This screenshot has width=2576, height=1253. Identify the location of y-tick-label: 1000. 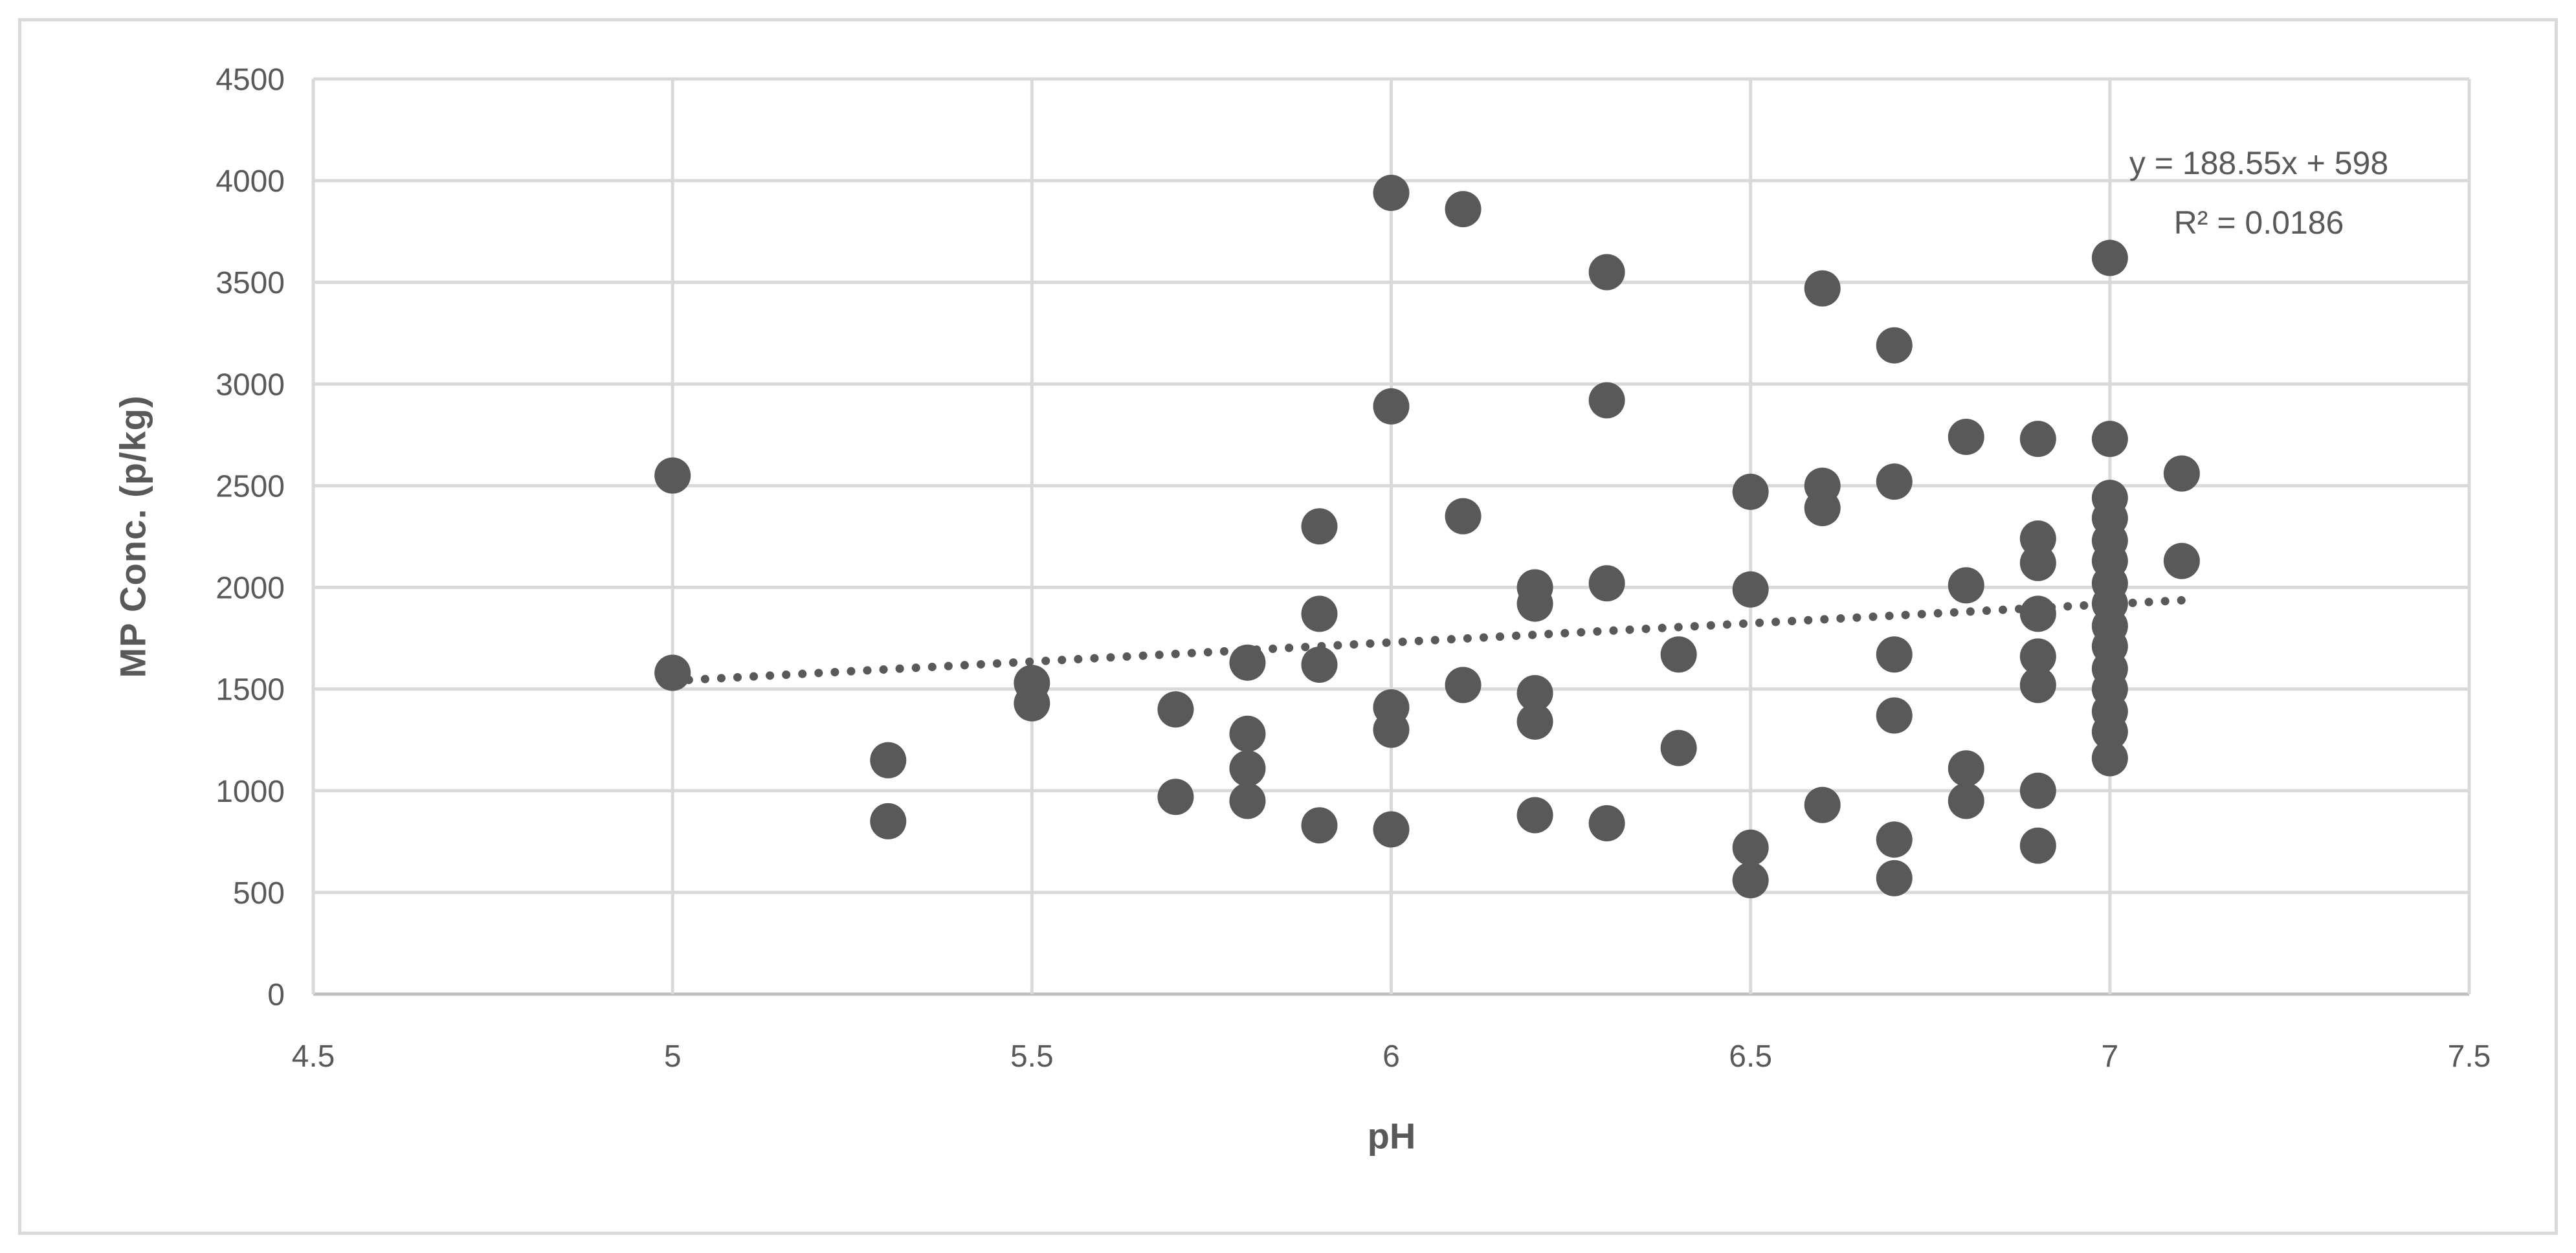
(250, 792).